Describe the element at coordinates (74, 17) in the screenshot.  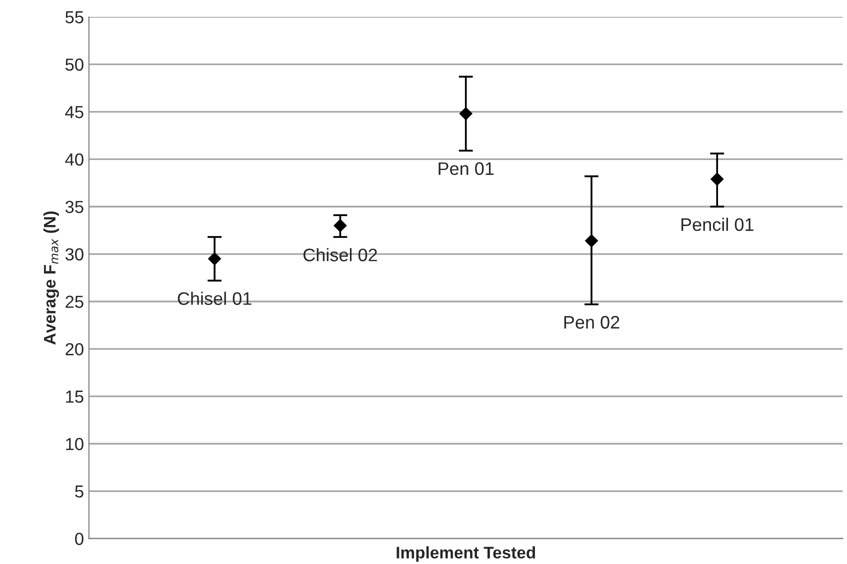
I see `y-tick-label: 55` at that location.